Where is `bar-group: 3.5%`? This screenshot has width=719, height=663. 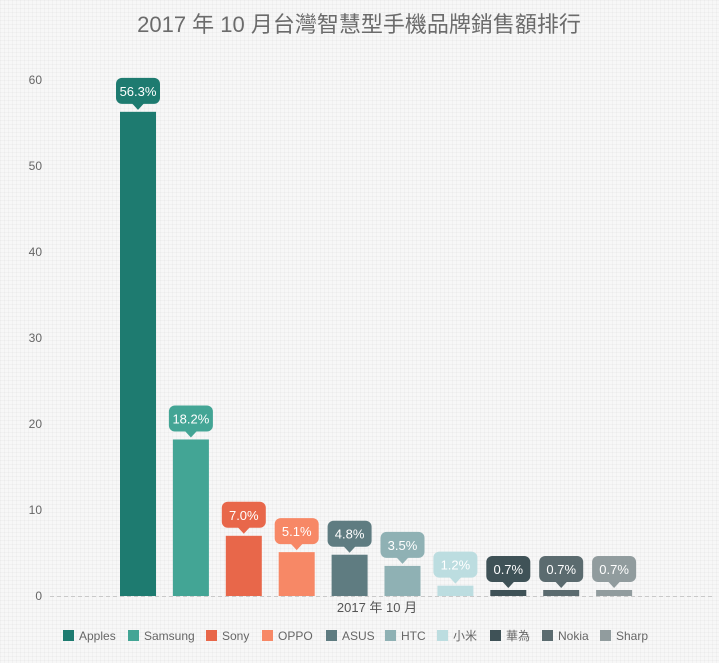
bar-group: 3.5% is located at coordinates (402, 563).